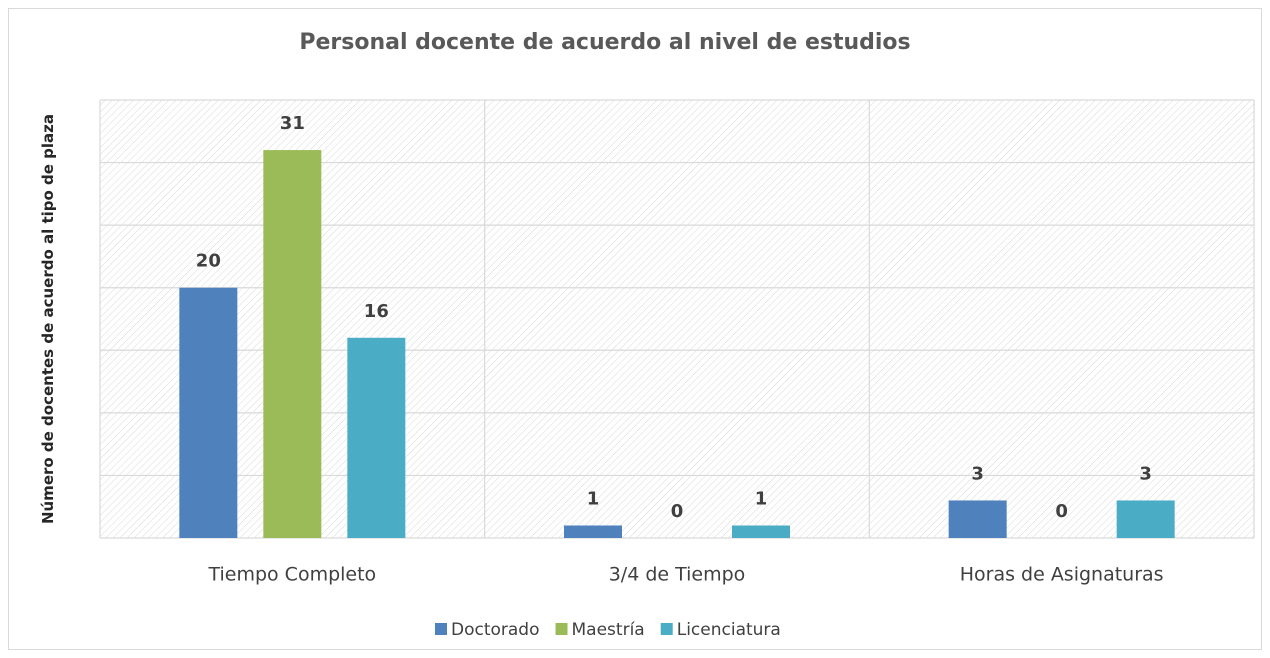  Describe the element at coordinates (208, 261) in the screenshot. I see `data-label: 20` at that location.